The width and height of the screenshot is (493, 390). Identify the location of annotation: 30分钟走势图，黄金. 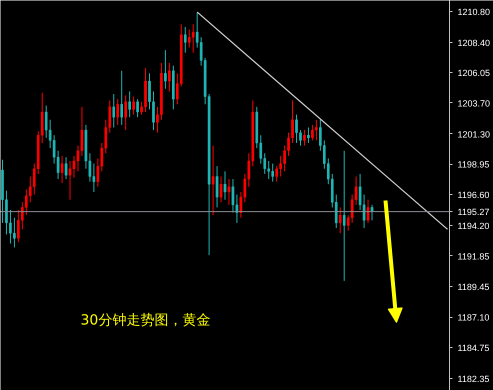
(145, 320).